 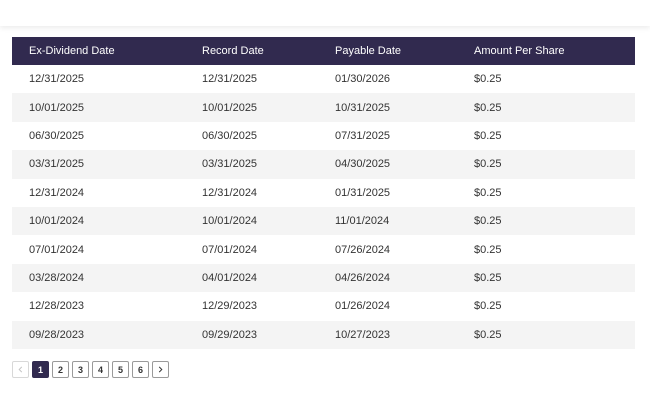 I want to click on next-page-button, so click(x=160, y=369).